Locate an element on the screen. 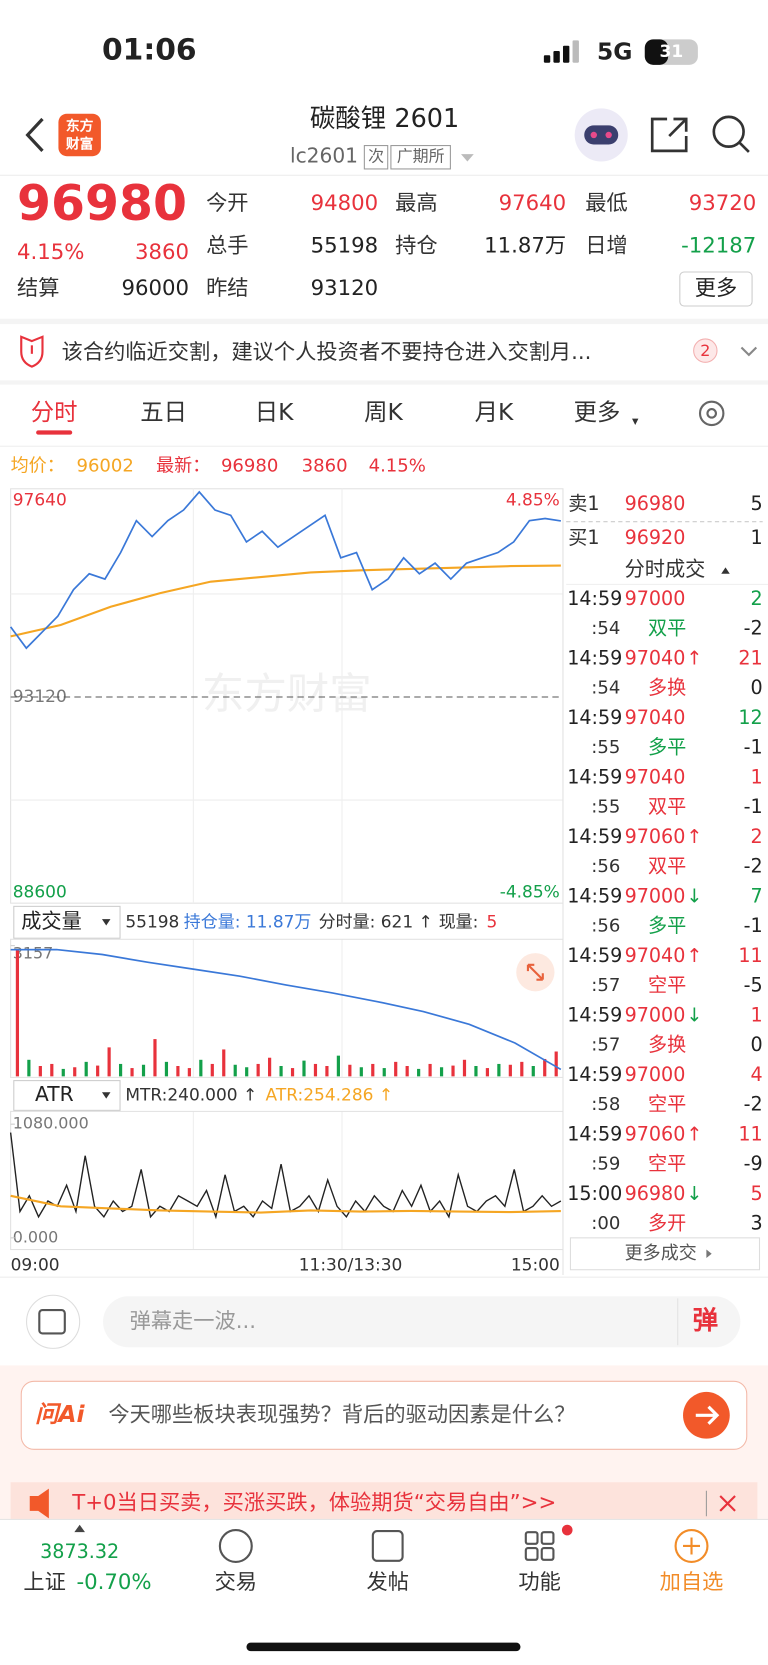 The image size is (768, 1665). tab-bar is located at coordinates (384, 1592).